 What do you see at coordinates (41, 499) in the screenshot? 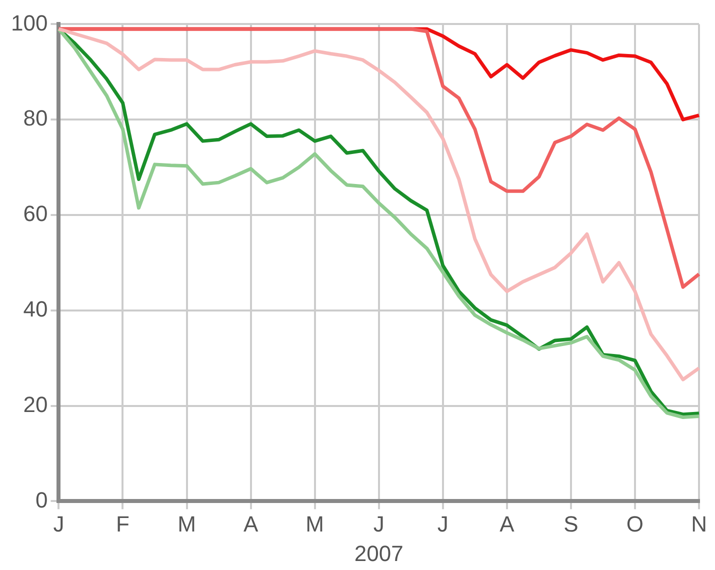
I see `y-tick-label: 0` at bounding box center [41, 499].